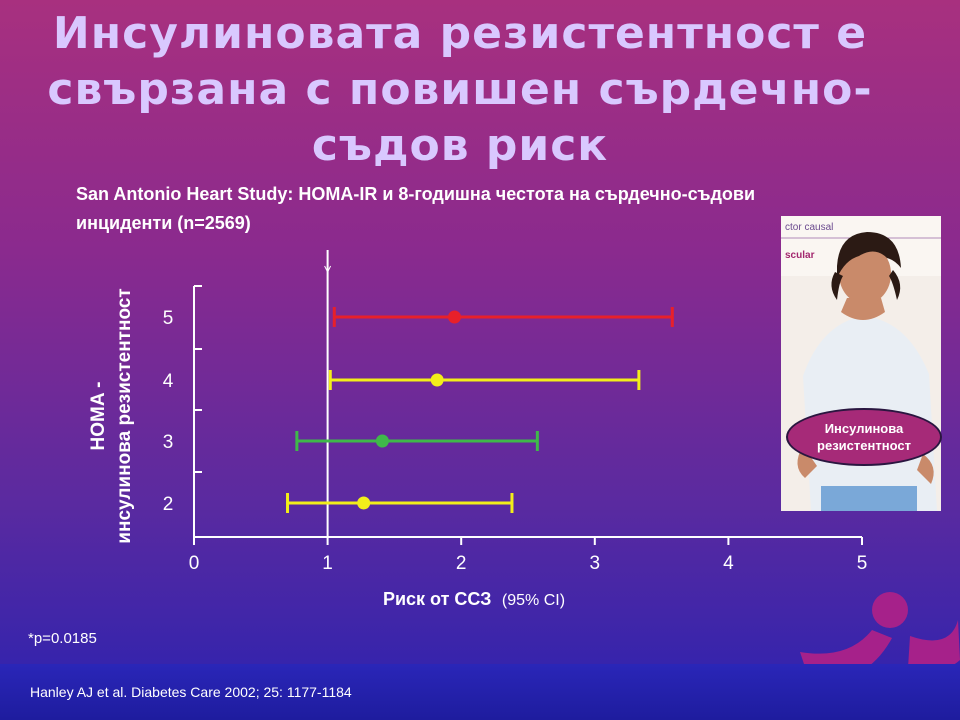 Image resolution: width=960 pixels, height=720 pixels. What do you see at coordinates (62, 638) in the screenshot?
I see `p-value-note: *p=0.0185` at bounding box center [62, 638].